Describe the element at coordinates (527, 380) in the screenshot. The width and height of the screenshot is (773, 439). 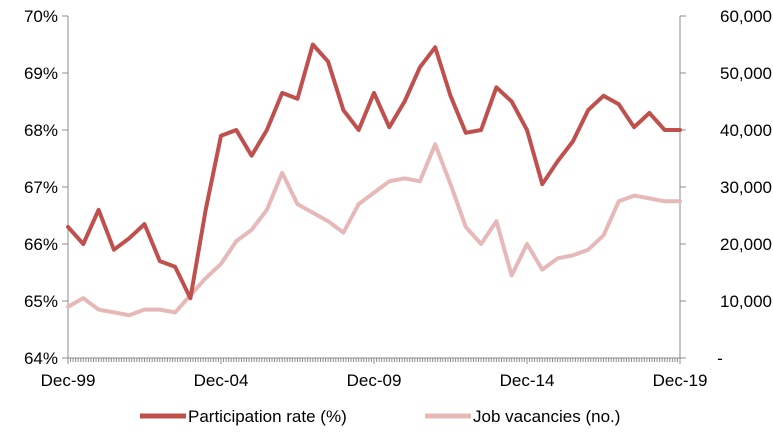
I see `x-axis-tick-label: Dec-14` at that location.